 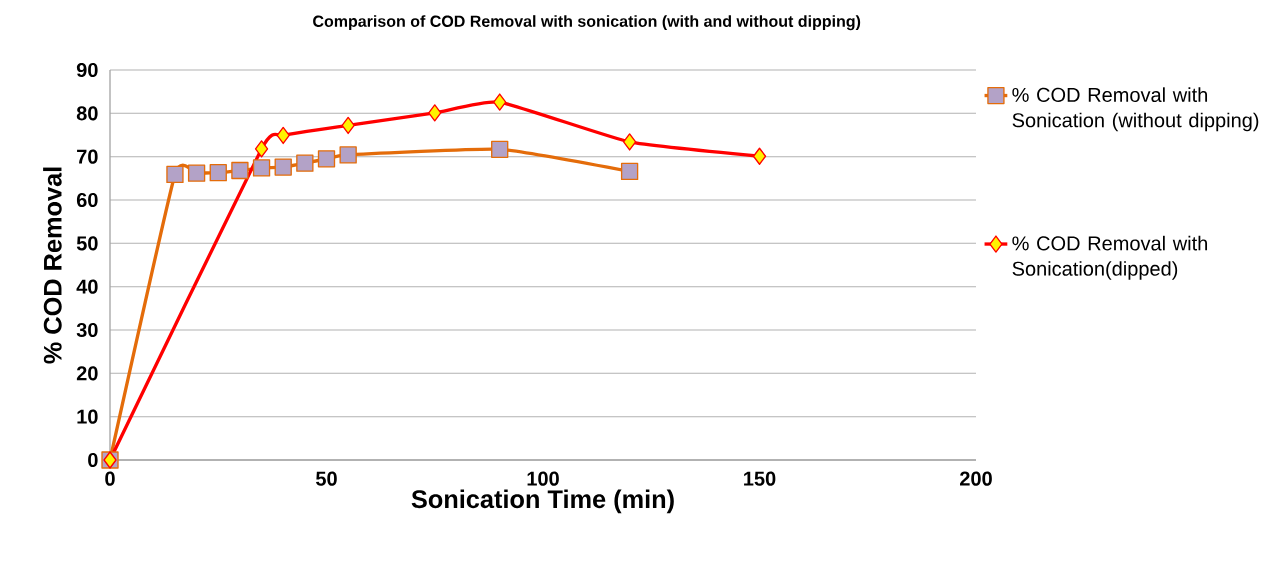 I want to click on y-tick-label: 20, so click(x=87, y=373).